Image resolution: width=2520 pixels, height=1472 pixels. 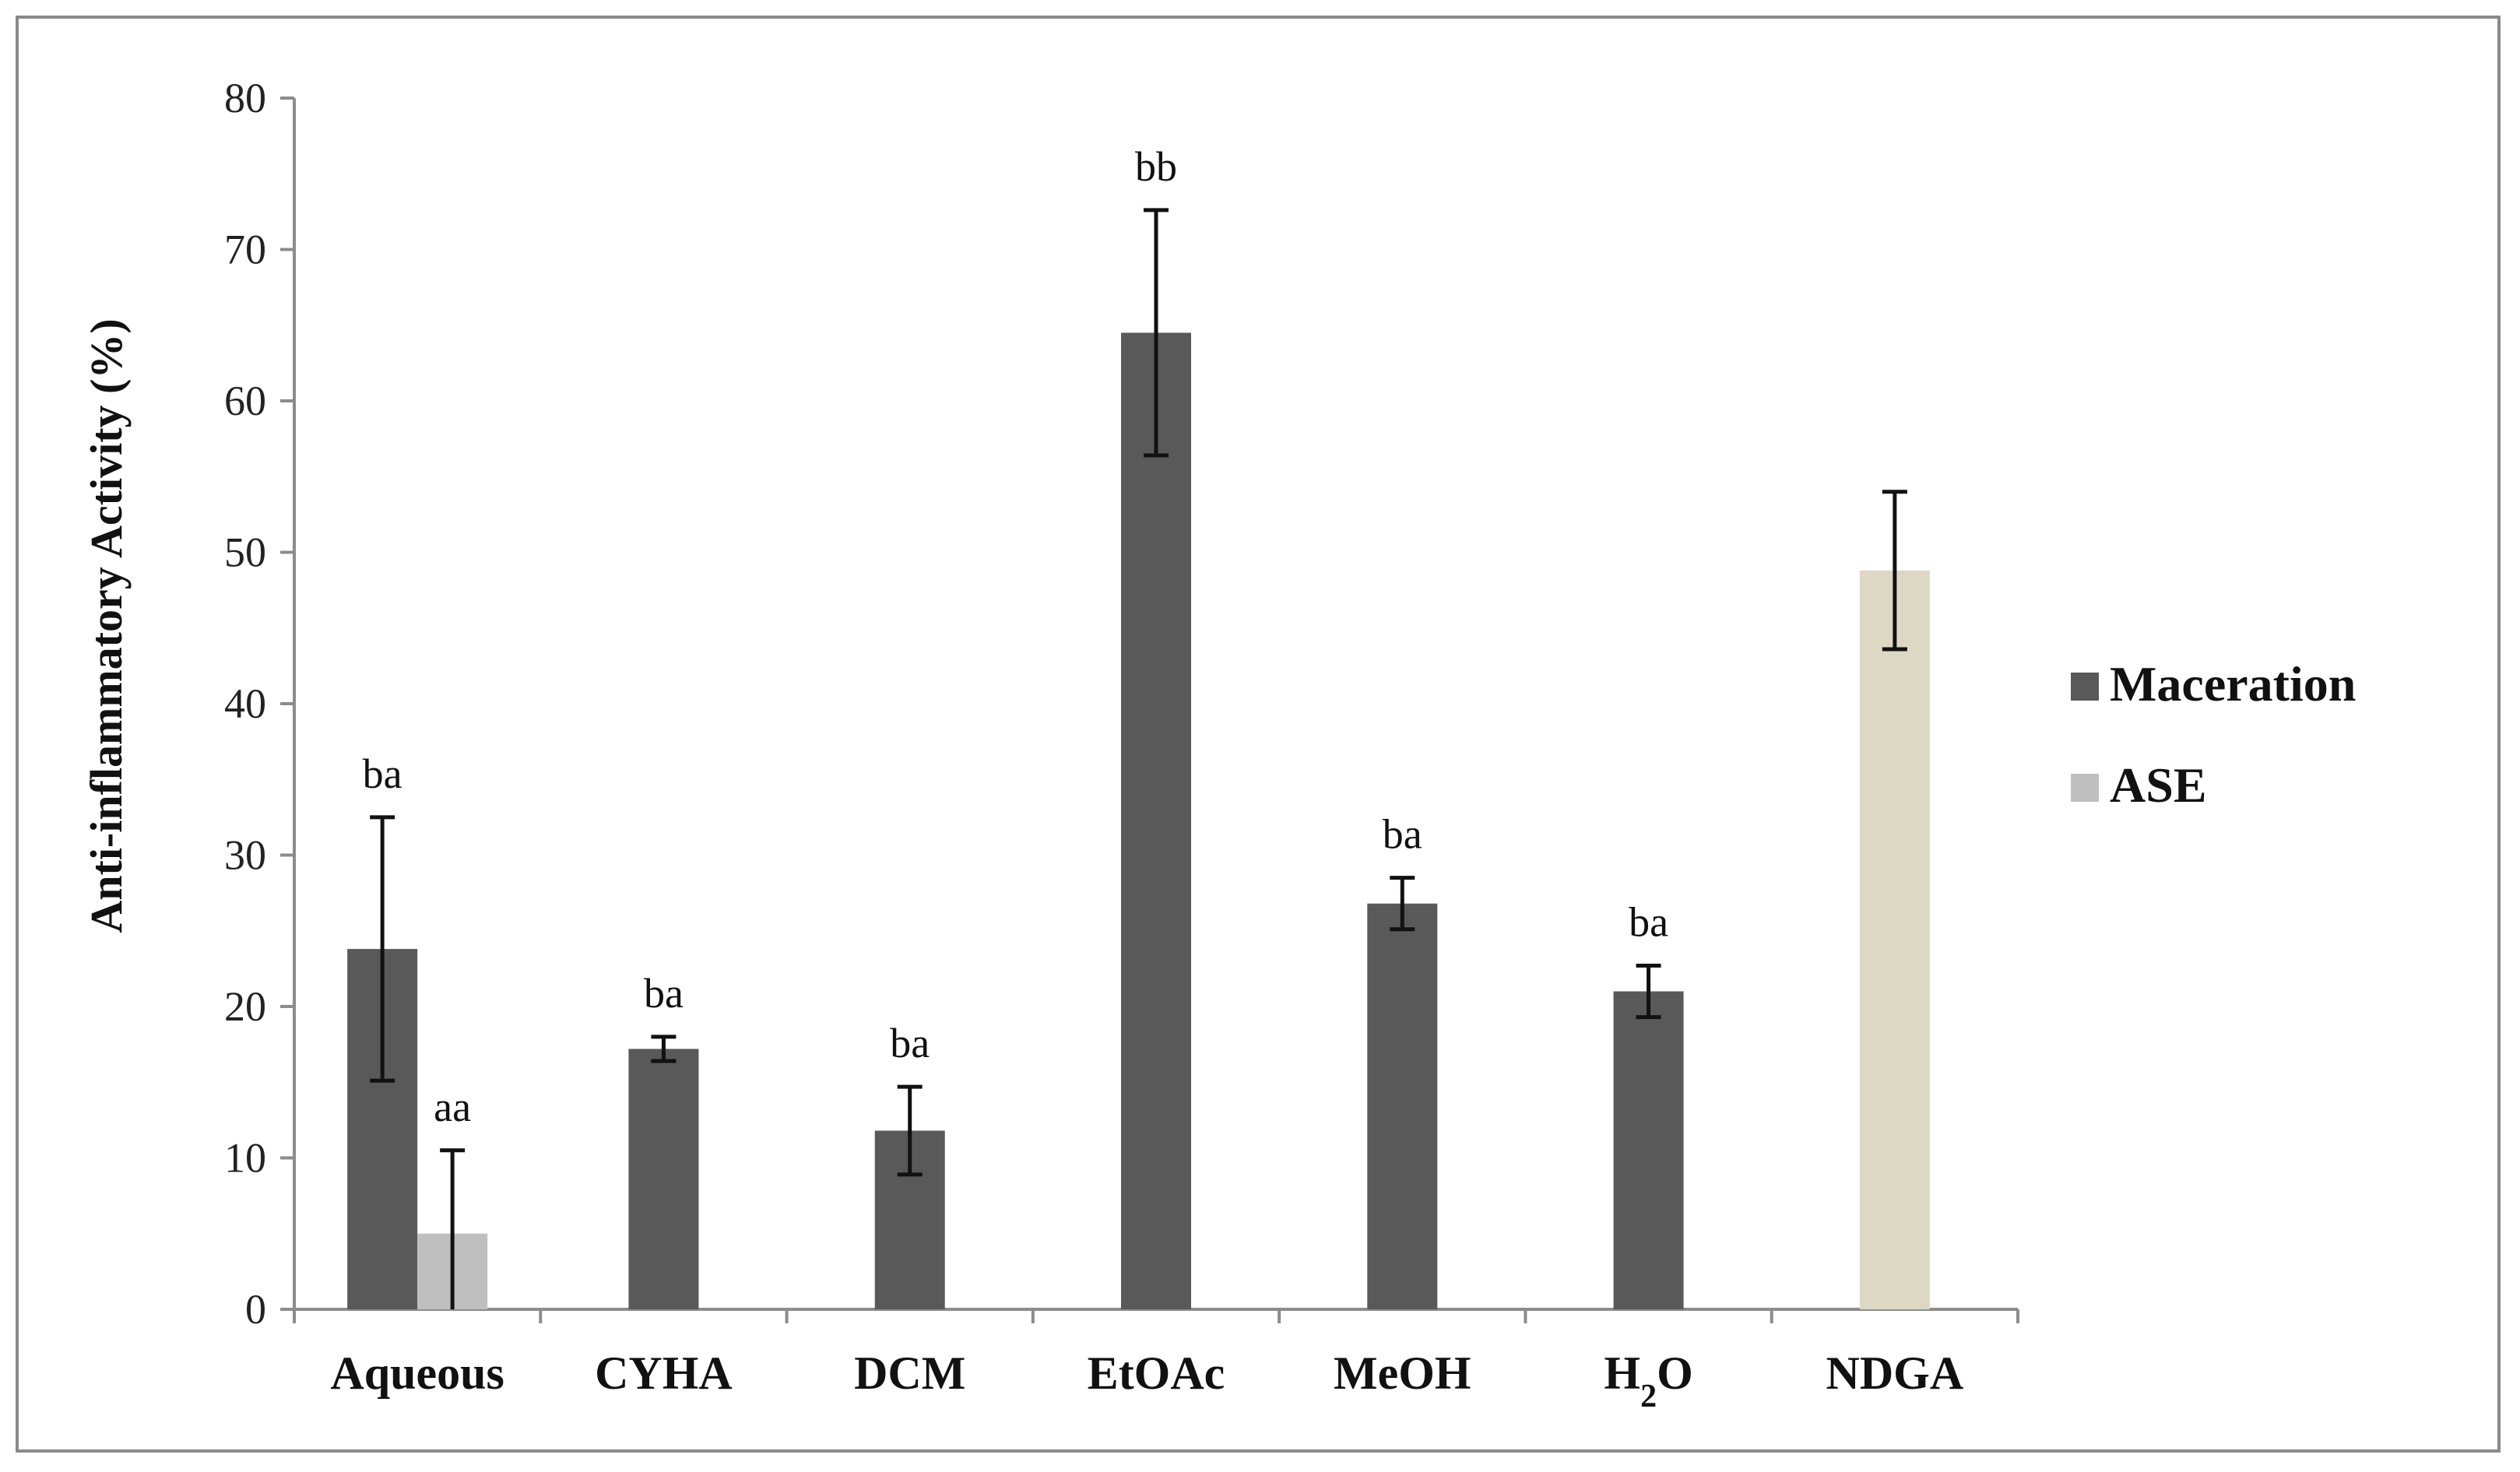 I want to click on x-tick-label-CYHA: CYHA, so click(x=664, y=1373).